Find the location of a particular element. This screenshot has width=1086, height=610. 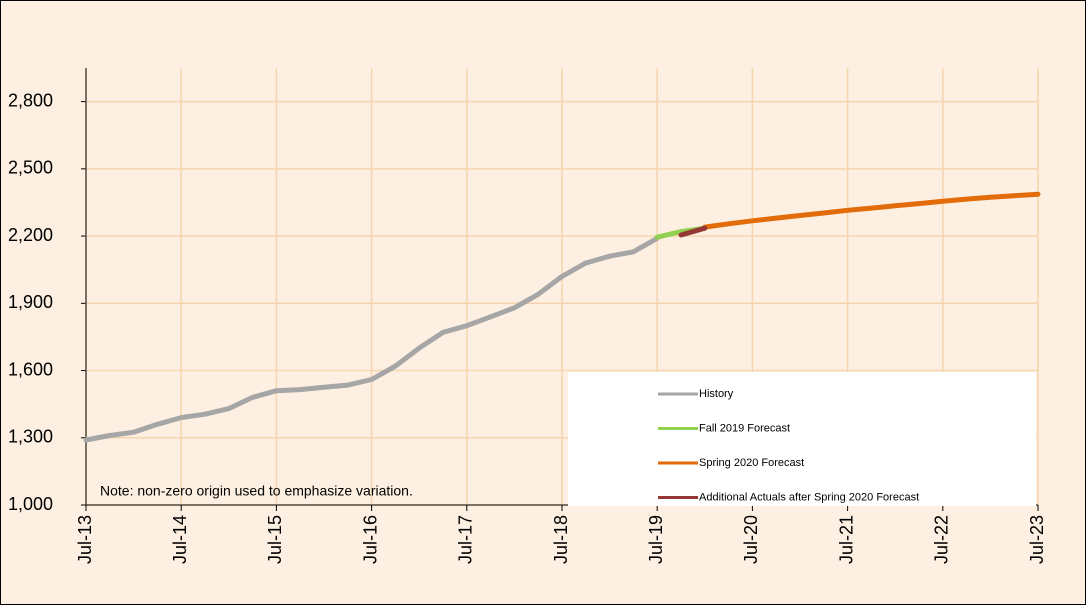

y-tick-label: 1,000 is located at coordinates (30, 504).